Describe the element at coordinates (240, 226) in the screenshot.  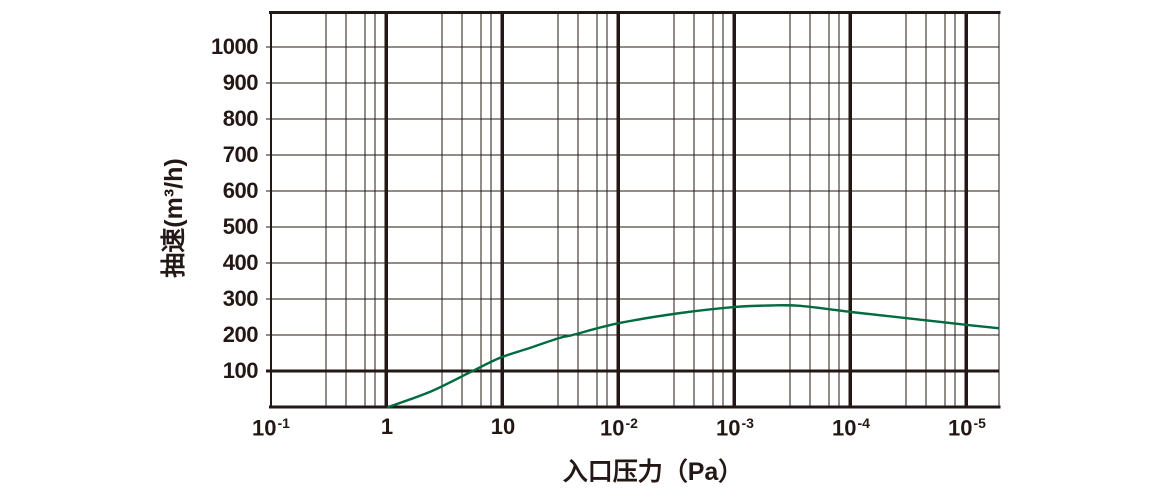
I see `y-tick-label: 500` at that location.